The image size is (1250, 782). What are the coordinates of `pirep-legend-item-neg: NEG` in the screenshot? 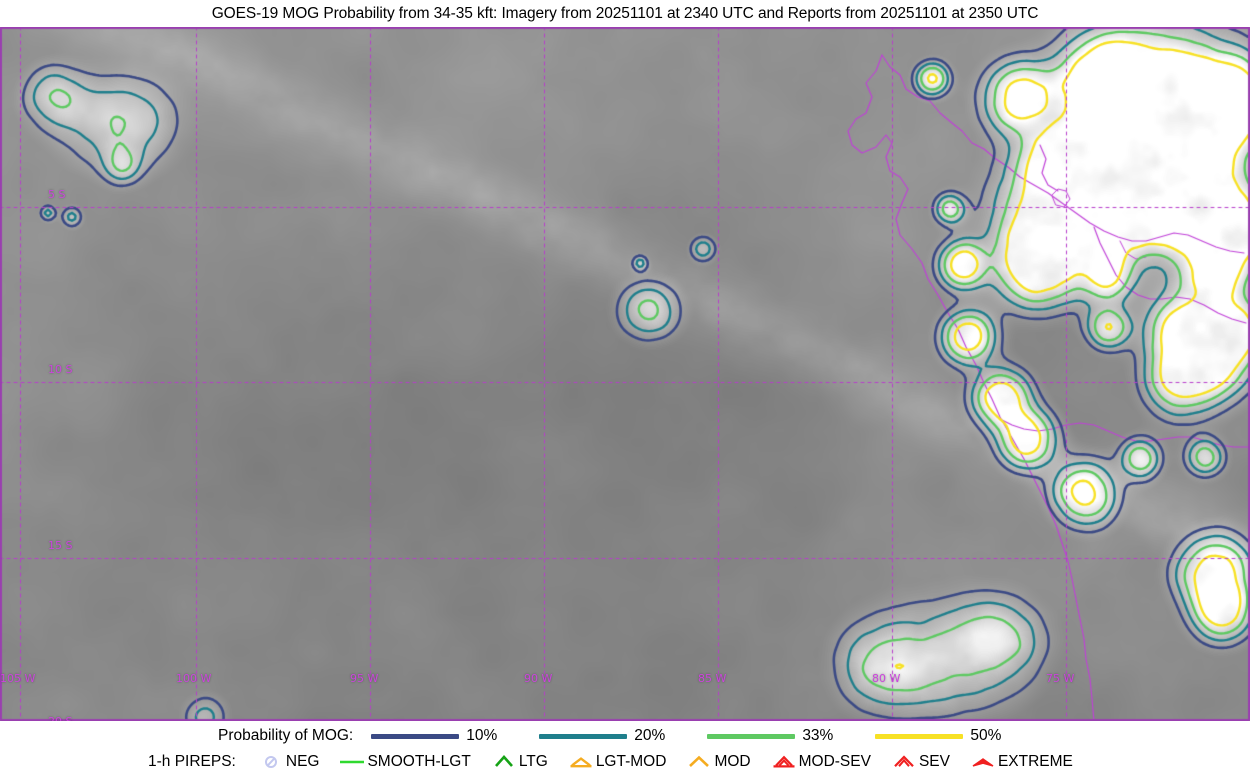 It's located at (289, 762).